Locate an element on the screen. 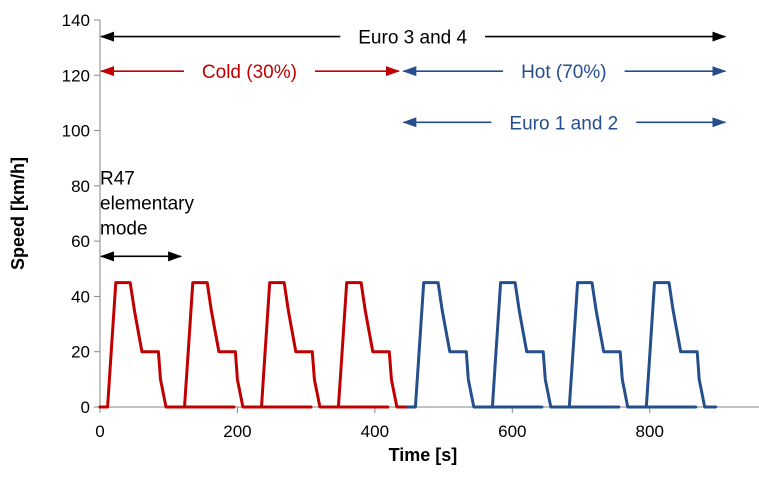 This screenshot has width=759, height=487. y-tick-label: 120 is located at coordinates (76, 75).